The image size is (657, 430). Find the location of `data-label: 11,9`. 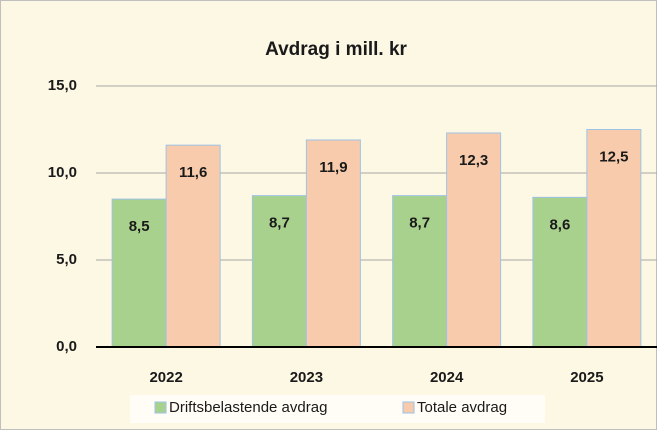

data-label: 11,9 is located at coordinates (333, 167).